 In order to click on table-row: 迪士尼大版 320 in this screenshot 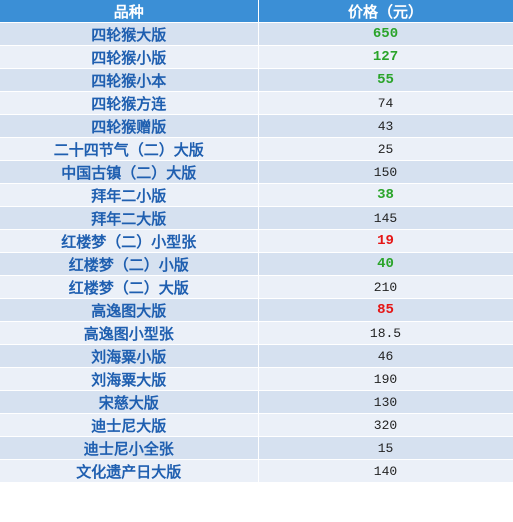, I will do `click(256, 425)`.